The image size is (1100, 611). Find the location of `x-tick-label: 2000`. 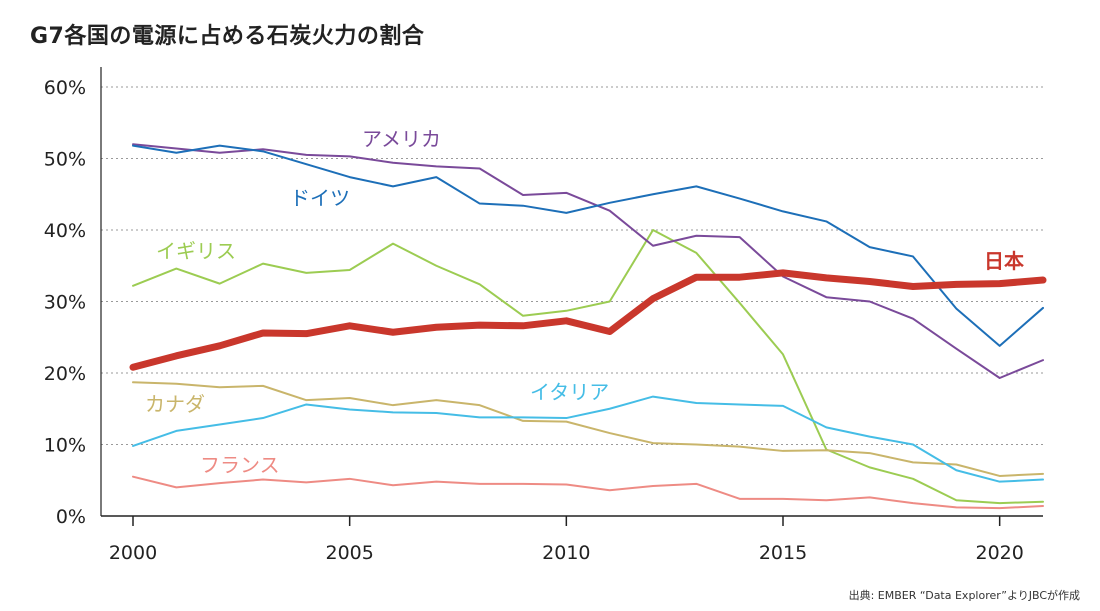

x-tick-label: 2000 is located at coordinates (133, 553).